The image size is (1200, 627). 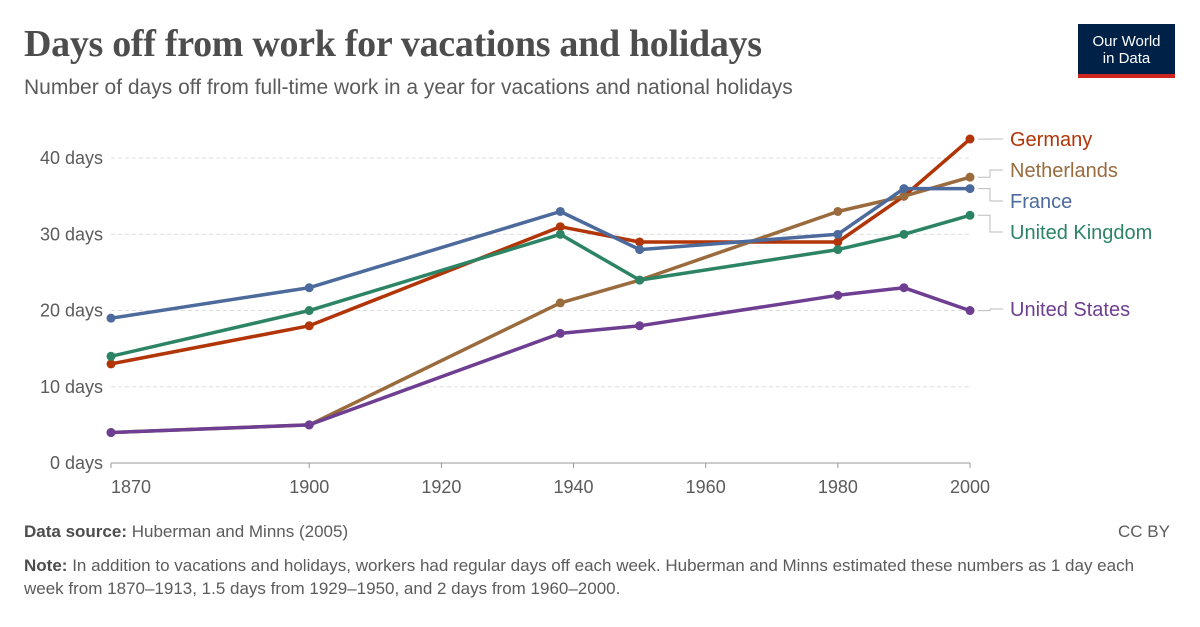 I want to click on data-source-text: Huberman and Minns (2005), so click(x=240, y=531).